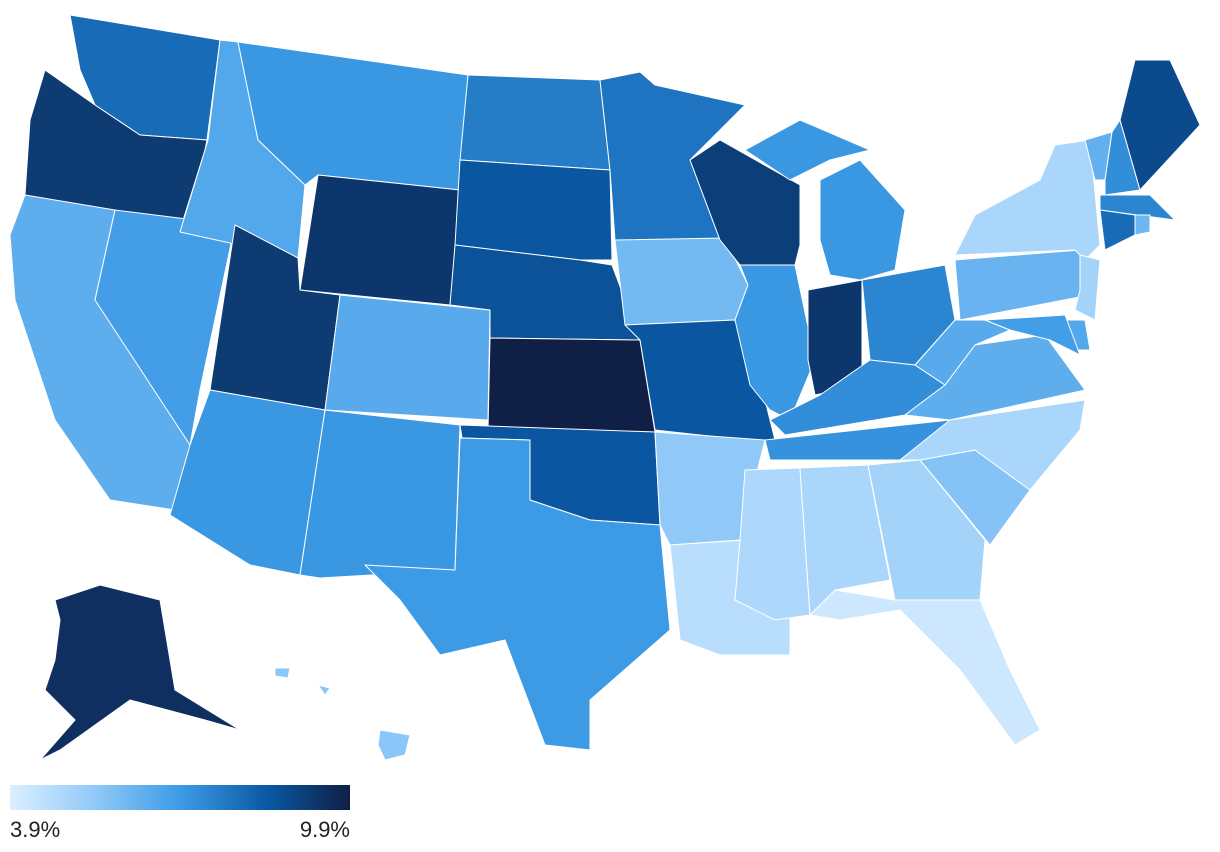 This screenshot has width=1220, height=852. What do you see at coordinates (35, 829) in the screenshot?
I see `legend-label: 3.9%` at bounding box center [35, 829].